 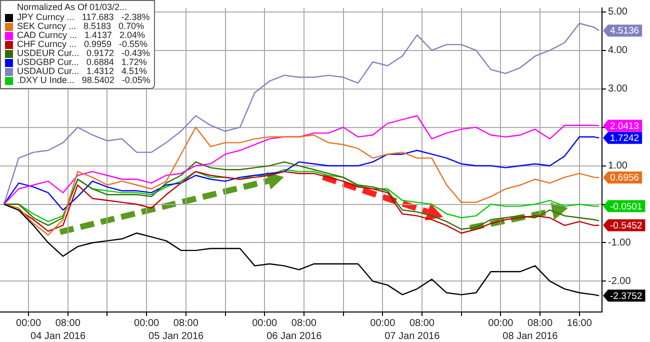 I want to click on legend-label: USDGBP Cur... 0.6884 1.72%, so click(x=82, y=62).